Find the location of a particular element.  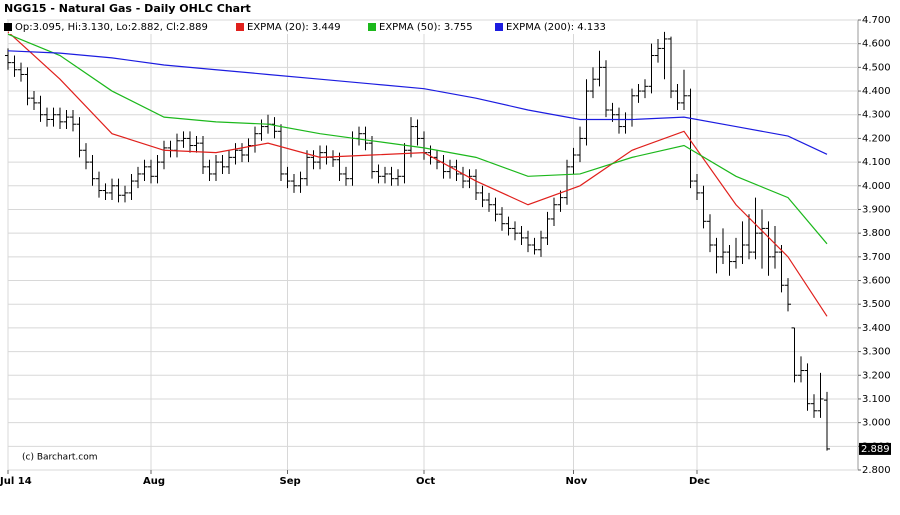

x-tick-label: Aug is located at coordinates (154, 481).